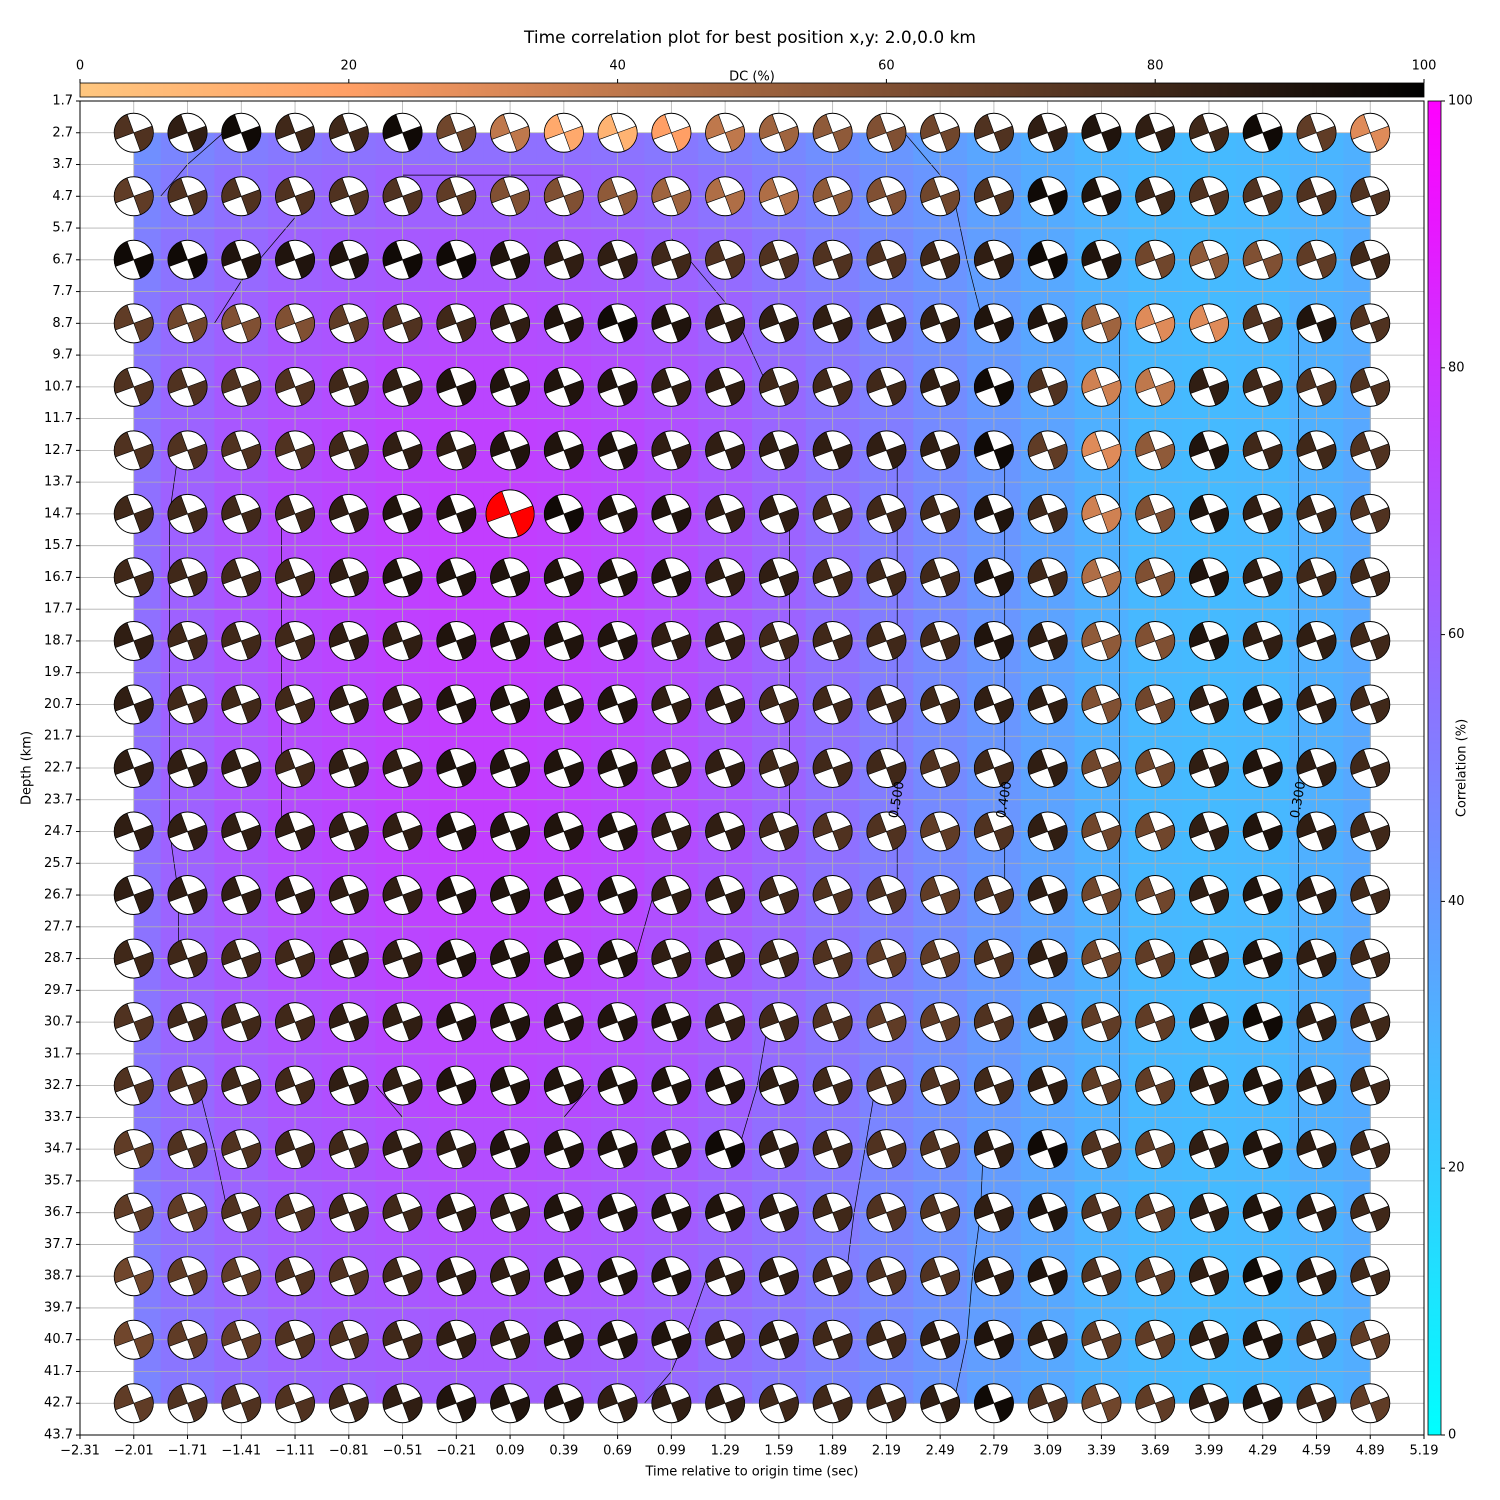 The width and height of the screenshot is (1500, 1500). I want to click on y-tick-label: 34.7, so click(58, 1149).